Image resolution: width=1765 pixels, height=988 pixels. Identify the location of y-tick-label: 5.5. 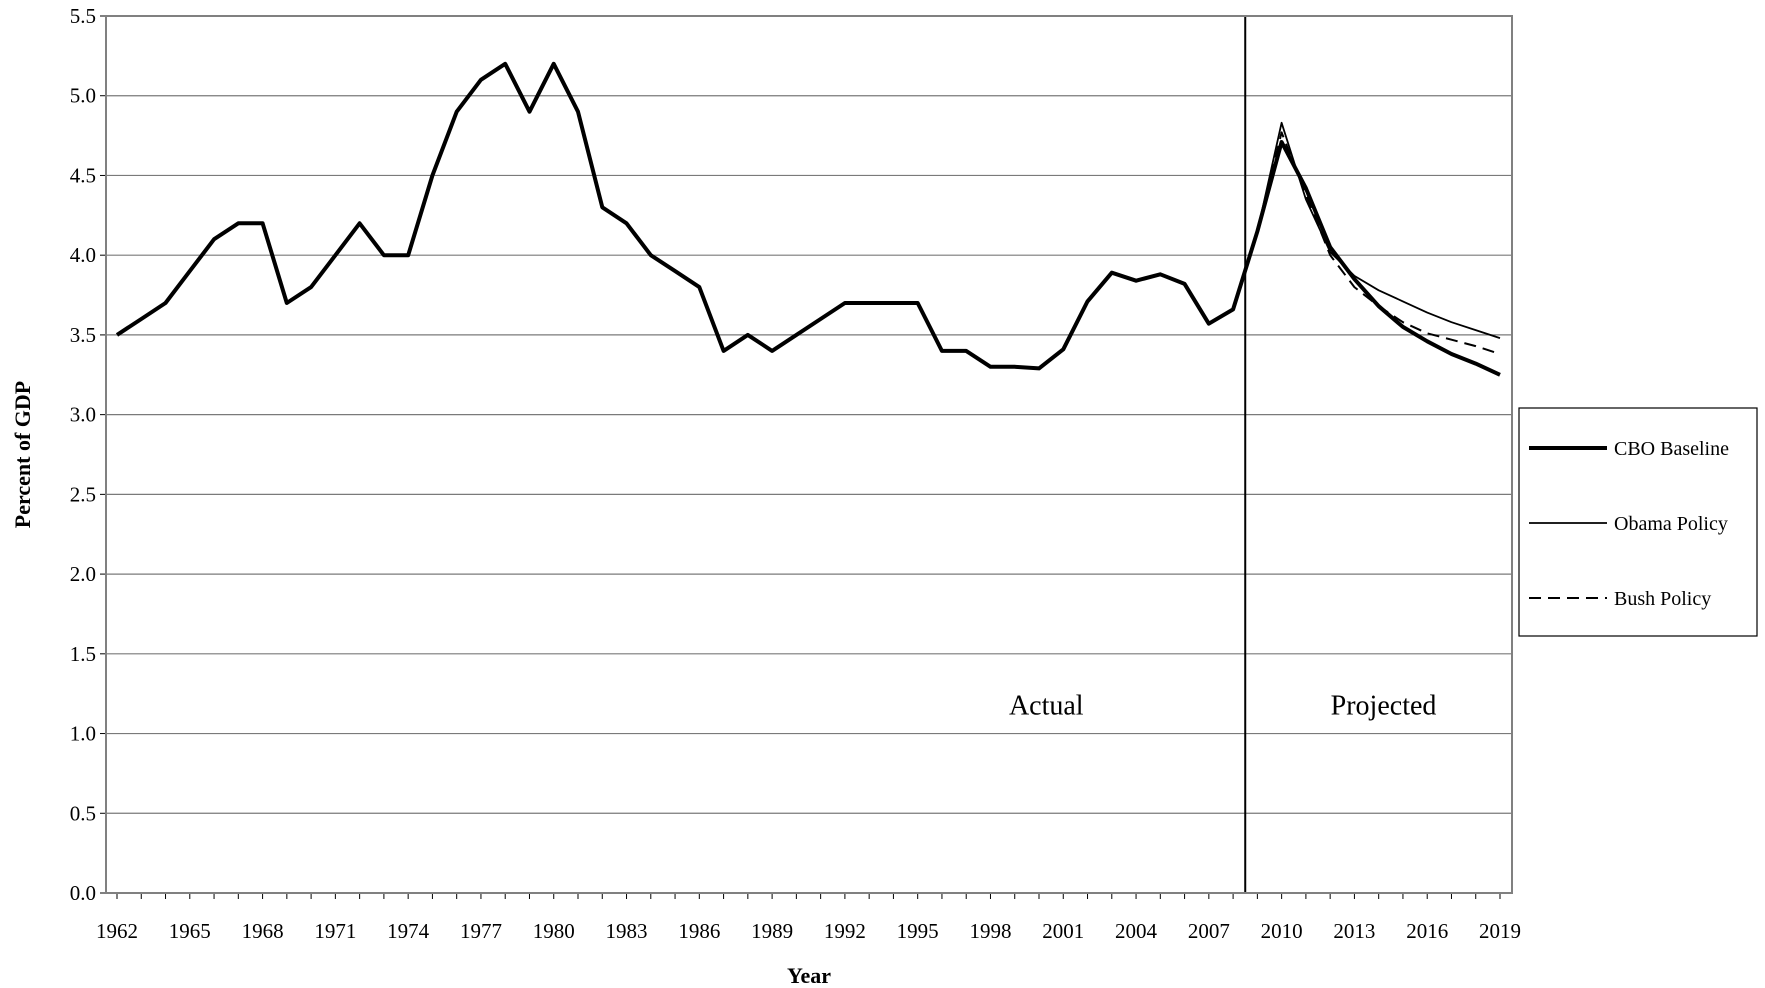
(83, 16).